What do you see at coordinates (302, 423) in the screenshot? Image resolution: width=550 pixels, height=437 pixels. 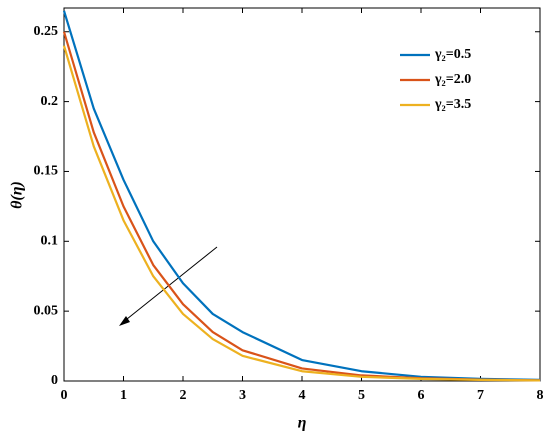 I see `x-axis-label: η` at bounding box center [302, 423].